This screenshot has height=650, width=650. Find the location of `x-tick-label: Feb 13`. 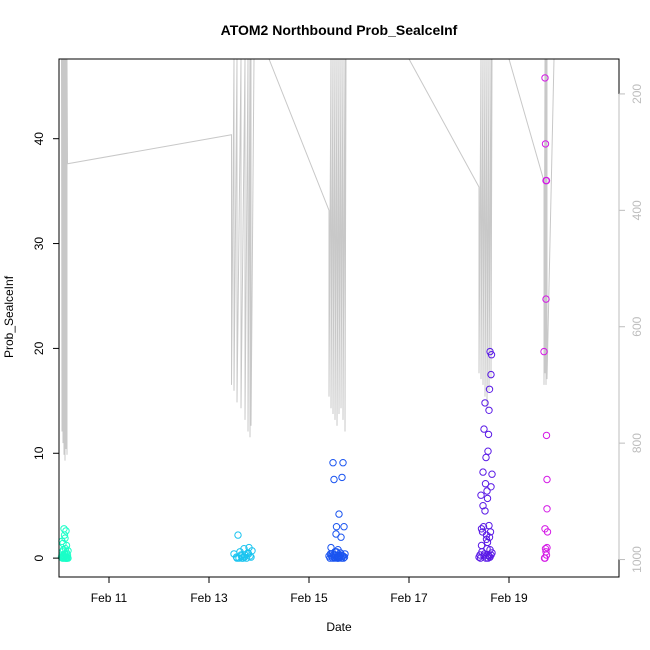

x-tick-label: Feb 13 is located at coordinates (209, 598).